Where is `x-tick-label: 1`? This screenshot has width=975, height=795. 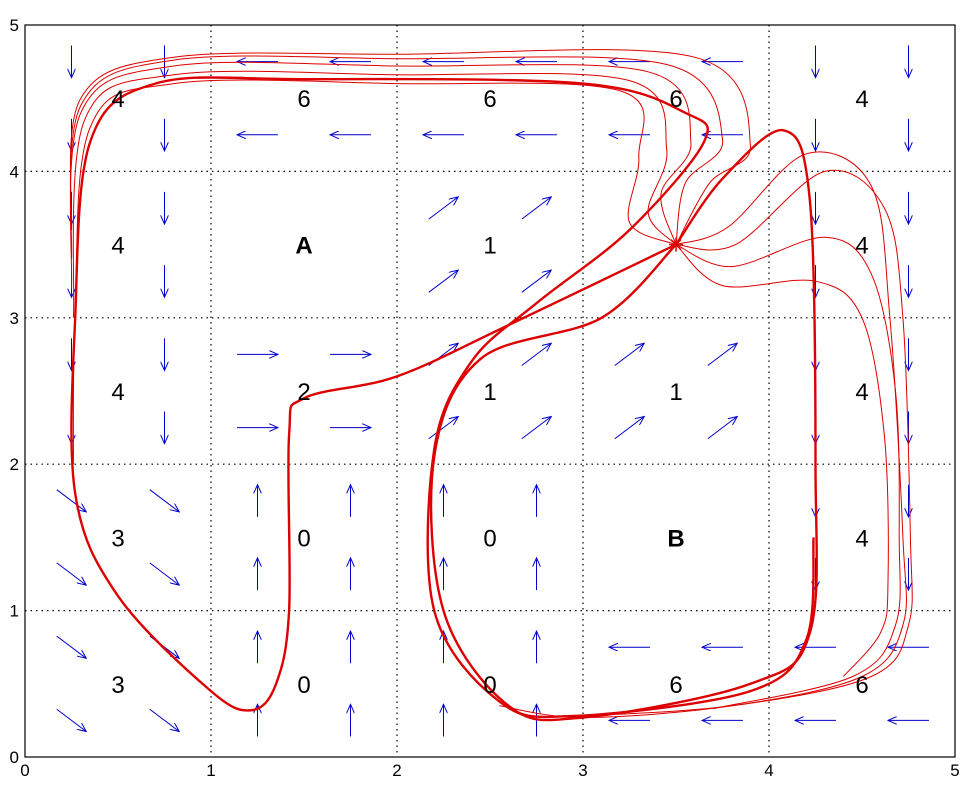
x-tick-label: 1 is located at coordinates (210, 770).